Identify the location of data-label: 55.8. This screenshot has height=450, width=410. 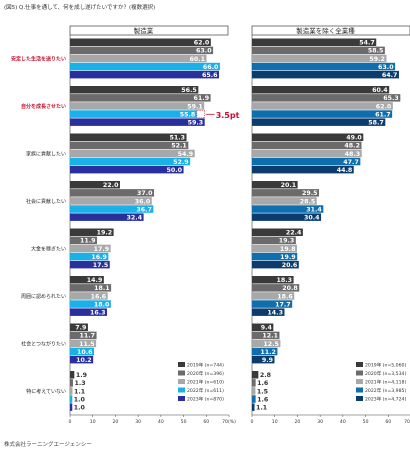
(188, 114).